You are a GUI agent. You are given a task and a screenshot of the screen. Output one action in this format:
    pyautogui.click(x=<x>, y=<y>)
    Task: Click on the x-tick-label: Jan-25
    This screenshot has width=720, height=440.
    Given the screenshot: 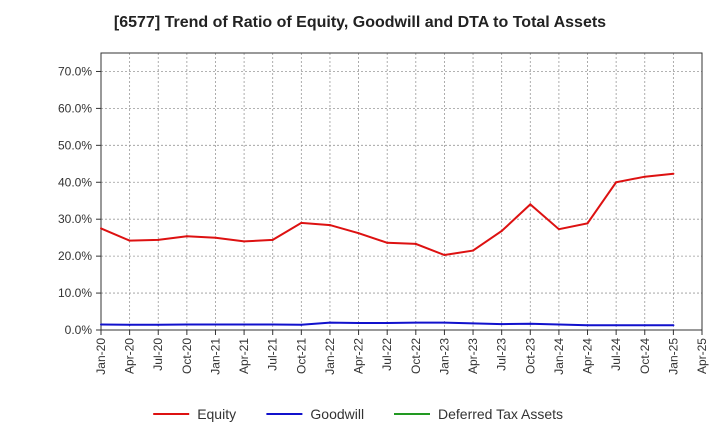 What is the action you would take?
    pyautogui.click(x=673, y=356)
    